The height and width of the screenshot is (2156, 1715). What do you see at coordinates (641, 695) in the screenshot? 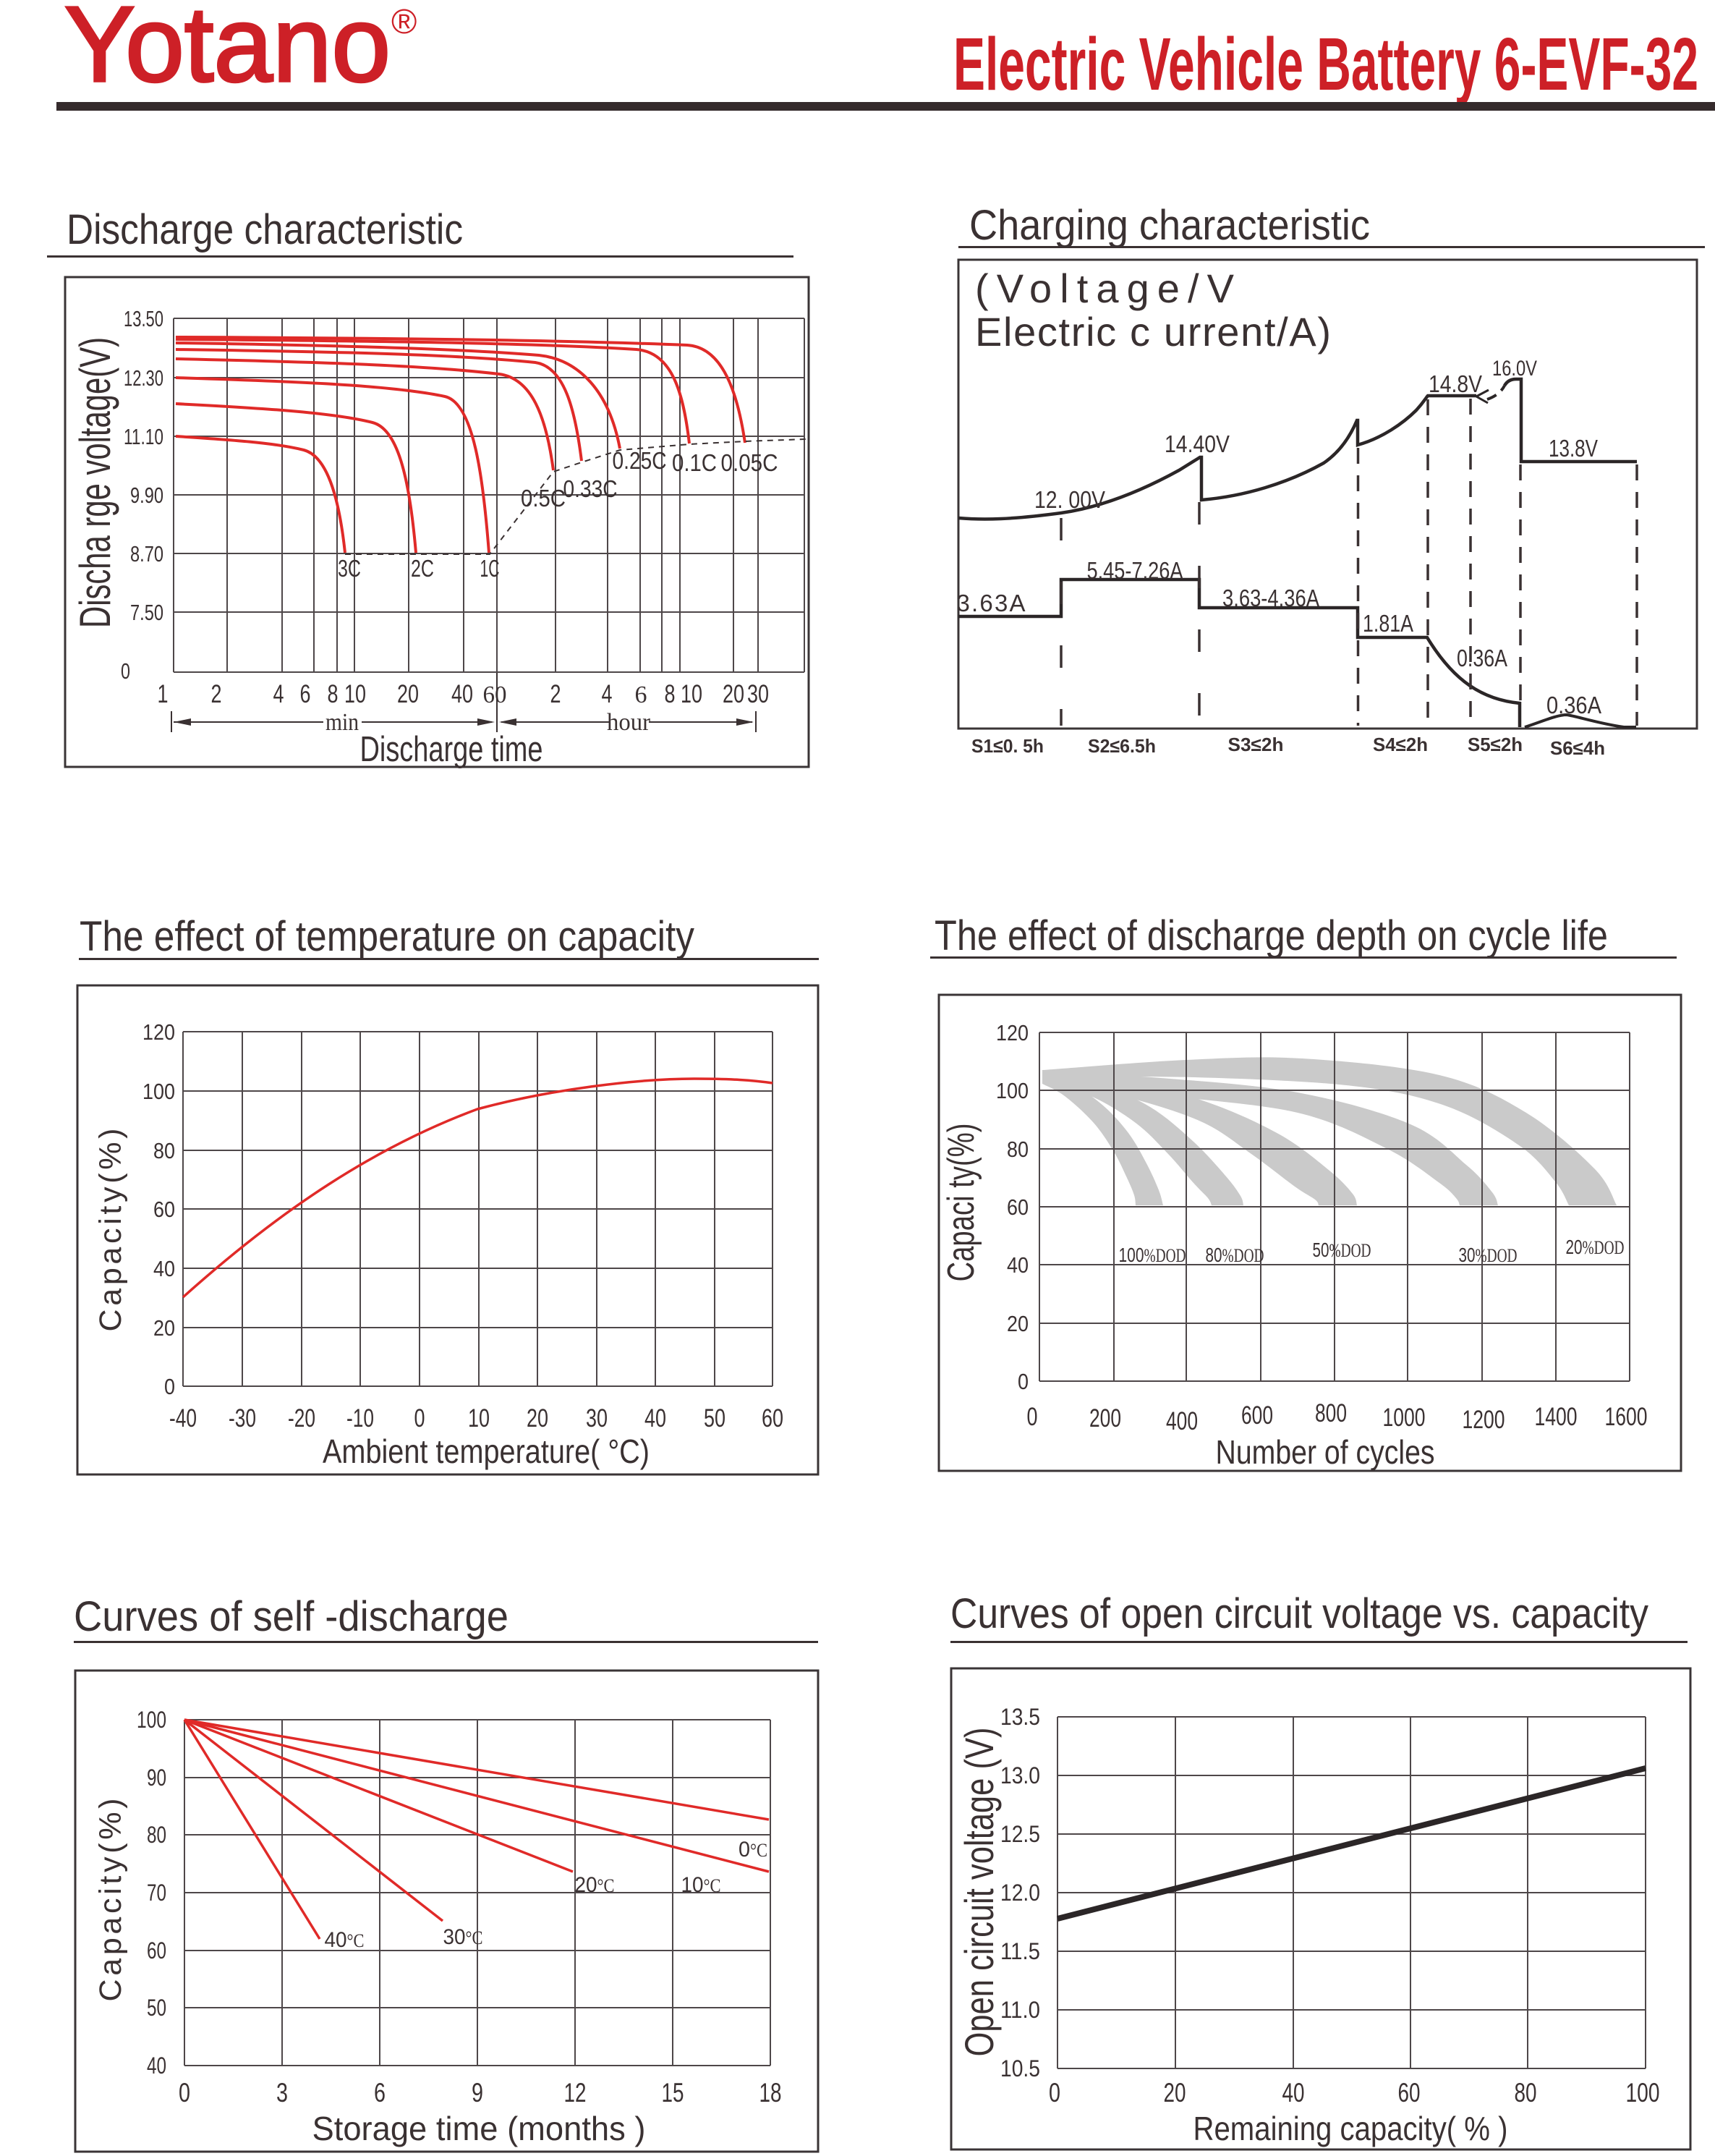
I see `svg-text: 6` at bounding box center [641, 695].